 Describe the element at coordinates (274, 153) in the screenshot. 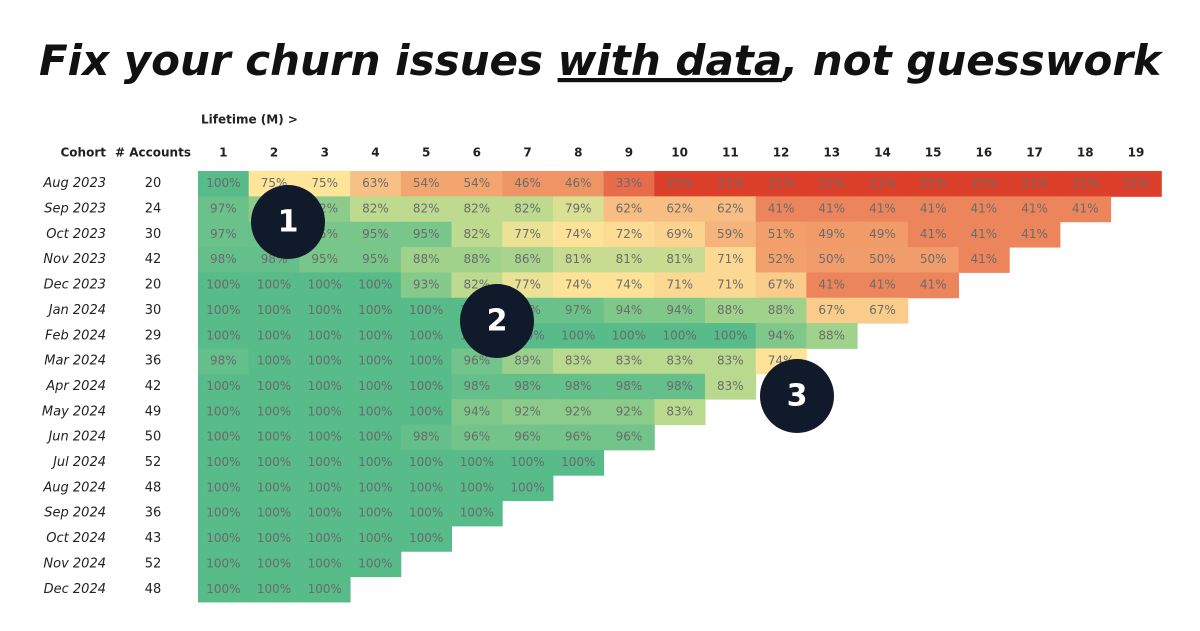

I see `column-header: 2` at that location.